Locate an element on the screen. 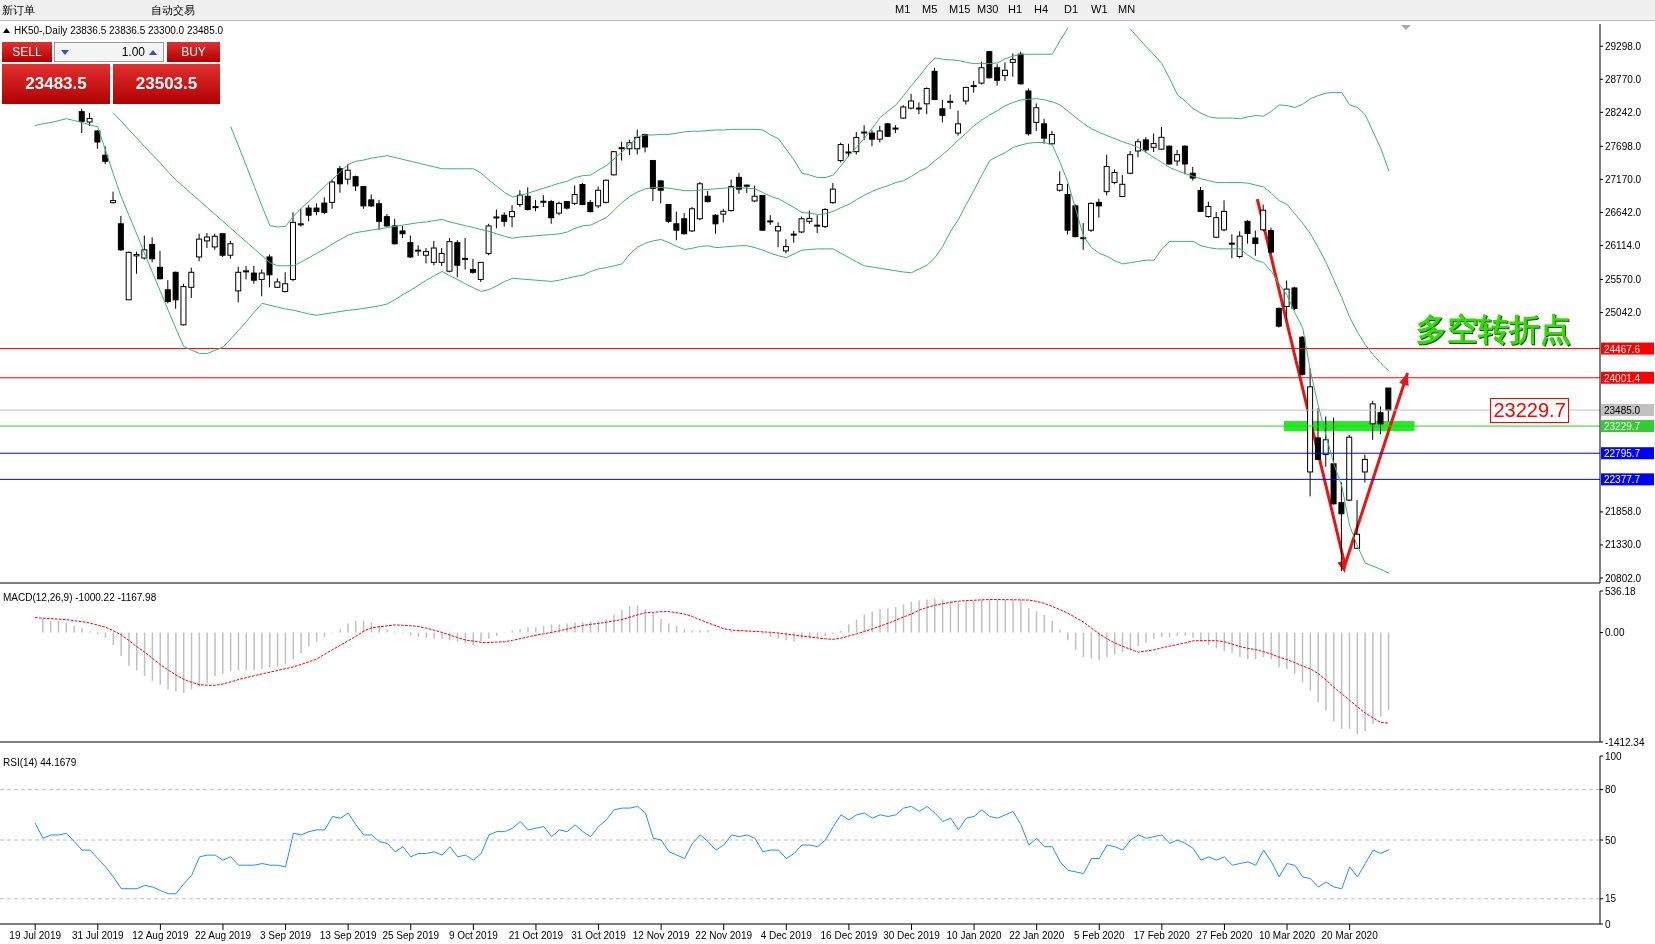 The height and width of the screenshot is (944, 1655). x-tick-label: 10 Jan 2020 is located at coordinates (974, 936).